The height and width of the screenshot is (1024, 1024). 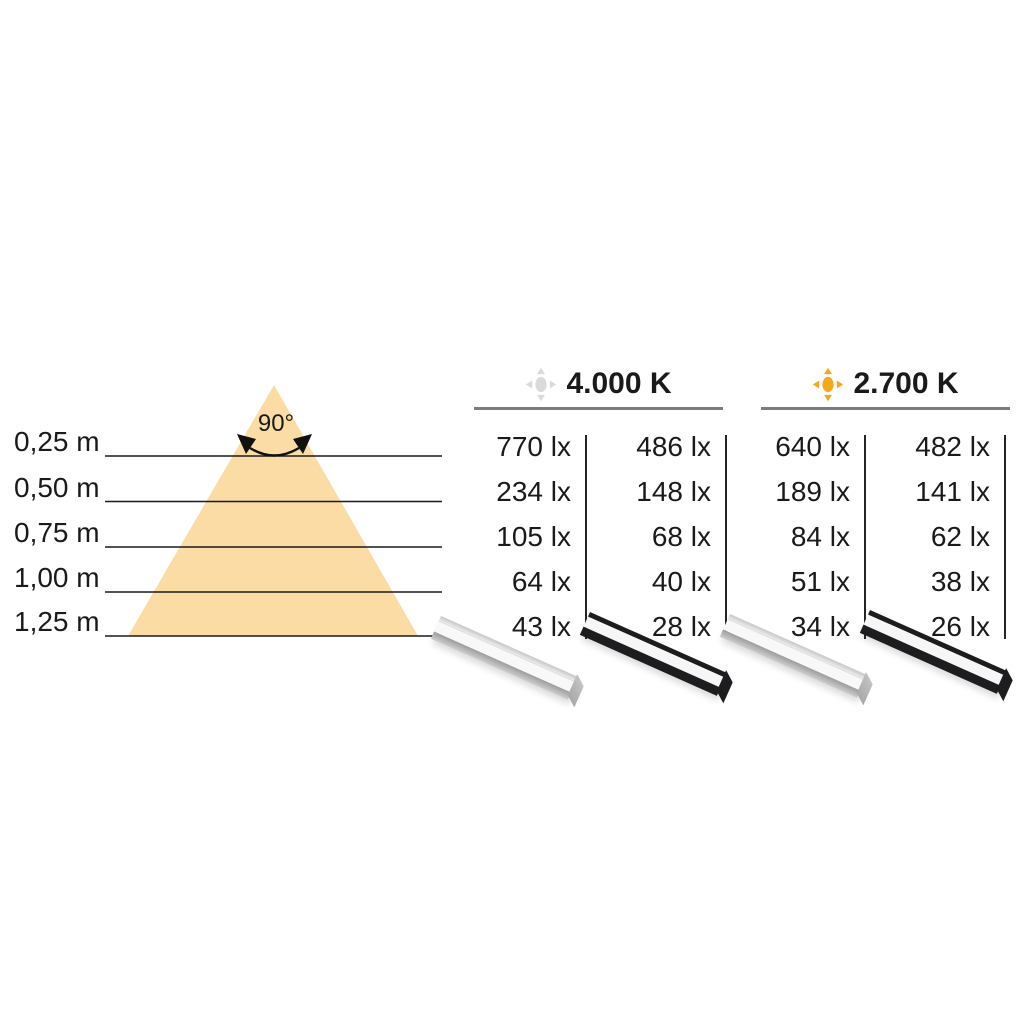 What do you see at coordinates (960, 536) in the screenshot?
I see `lux-value: 62 lx` at bounding box center [960, 536].